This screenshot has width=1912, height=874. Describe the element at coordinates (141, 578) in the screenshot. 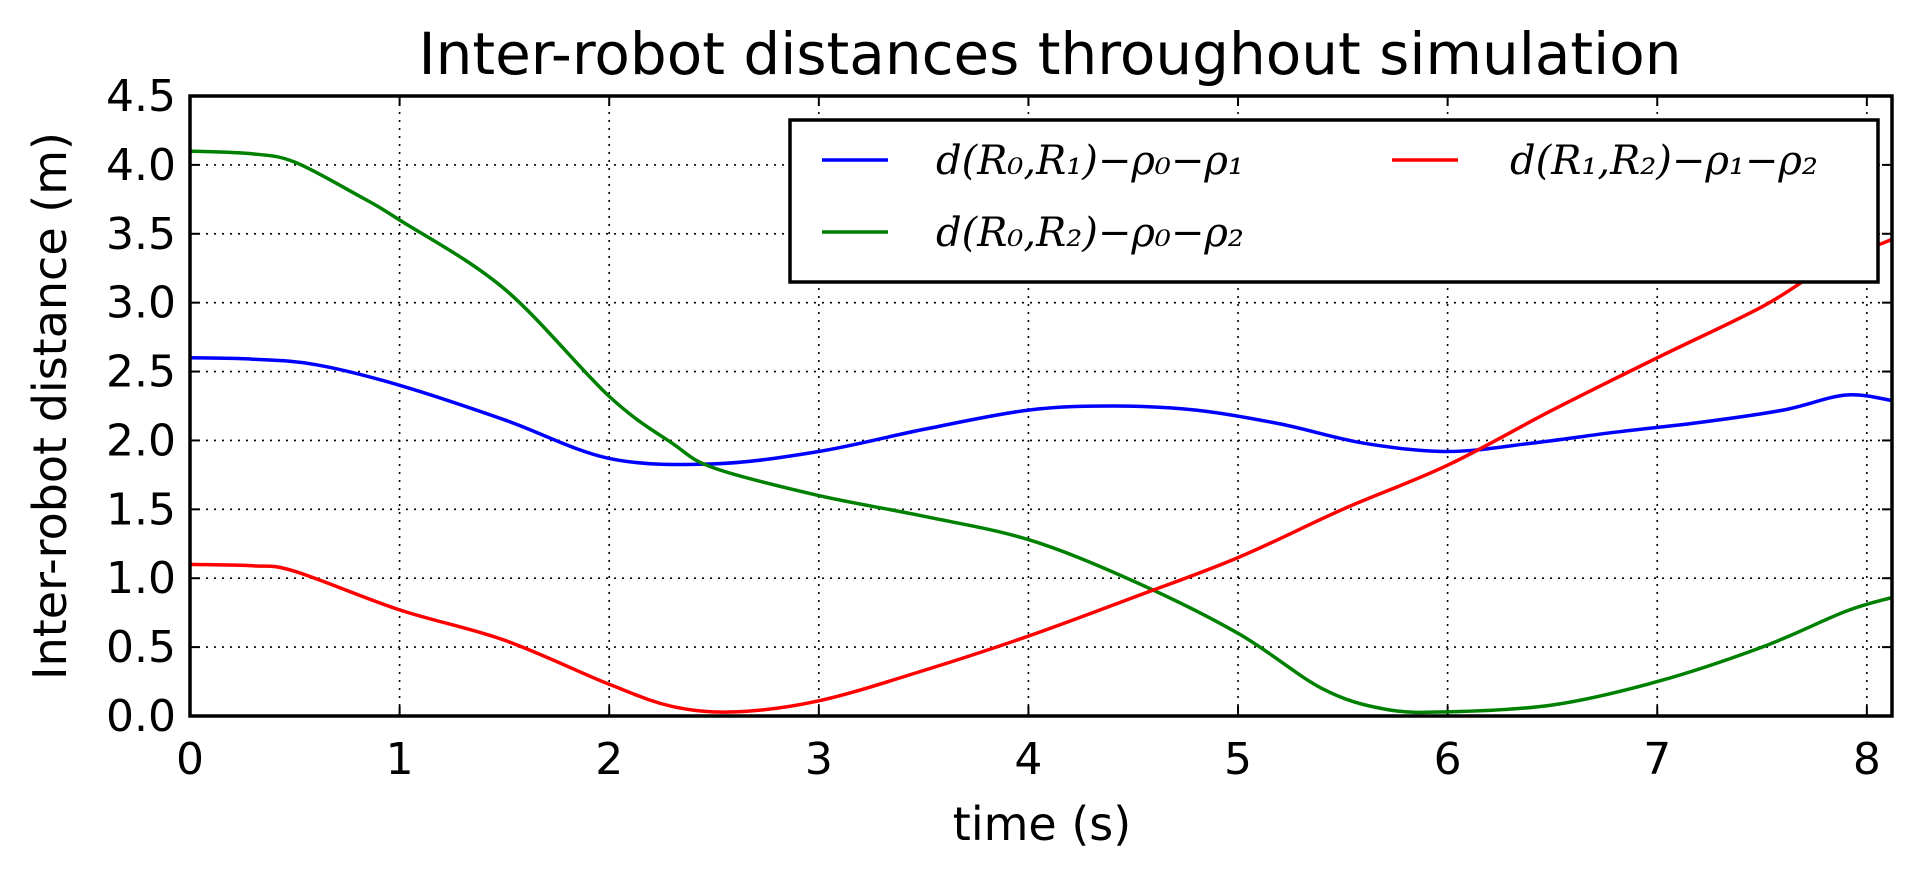

I see `y-tick-label: 1.0` at that location.